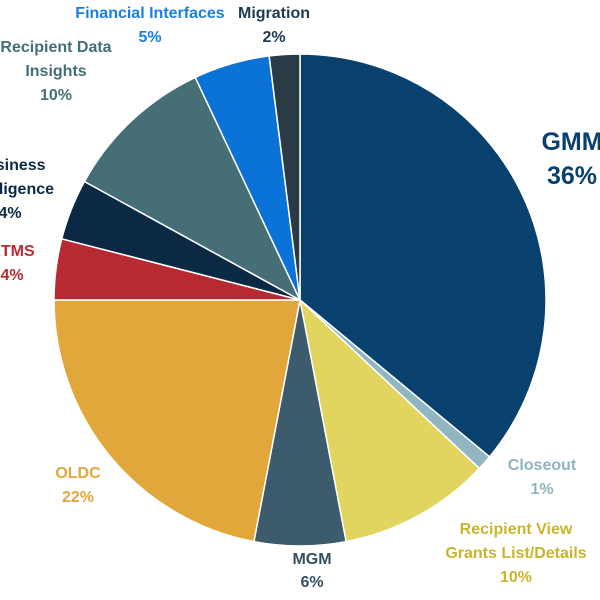  Describe the element at coordinates (17, 263) in the screenshot. I see `slice-label-rtms: RTMS 4%` at that location.